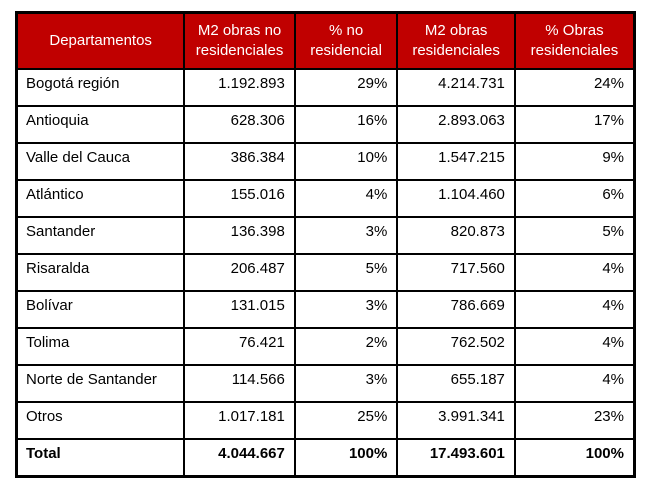  I want to click on value-cell: 1.017.181, so click(239, 420).